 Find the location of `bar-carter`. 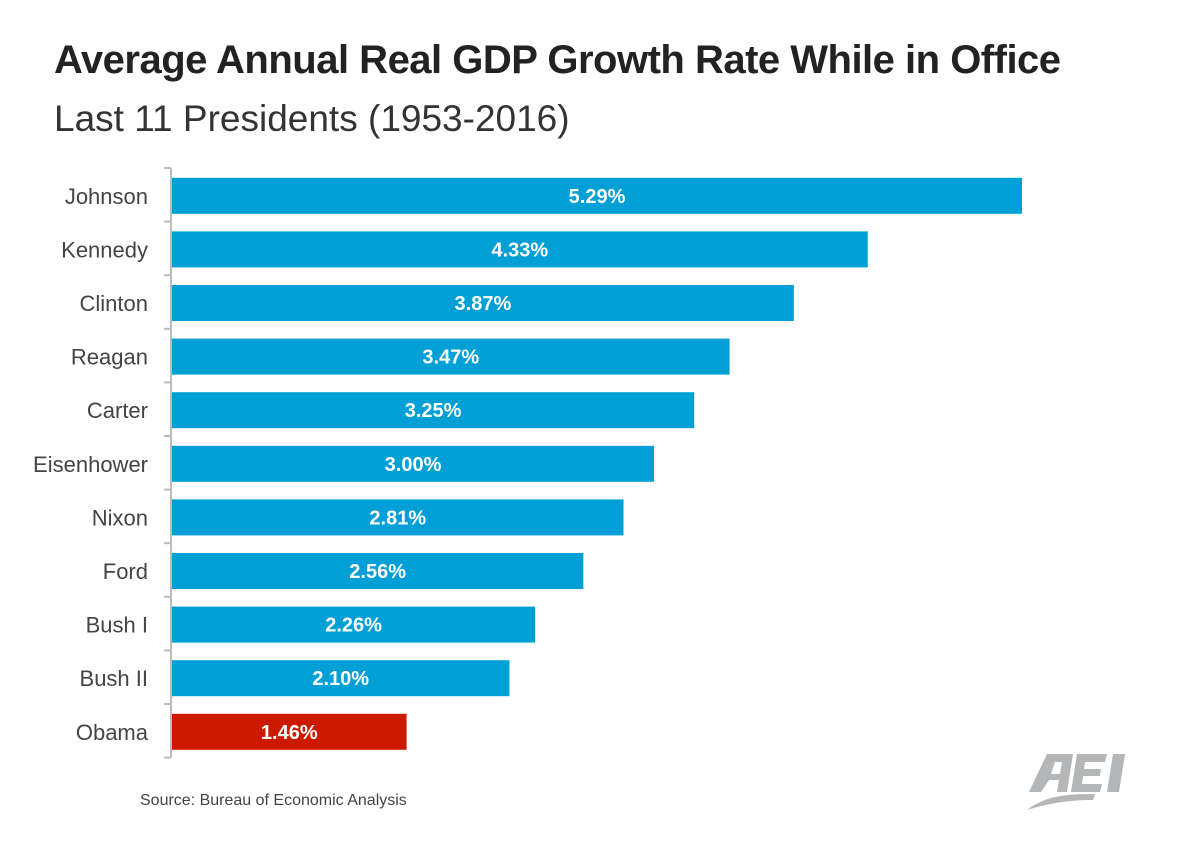

bar-carter is located at coordinates (433, 410).